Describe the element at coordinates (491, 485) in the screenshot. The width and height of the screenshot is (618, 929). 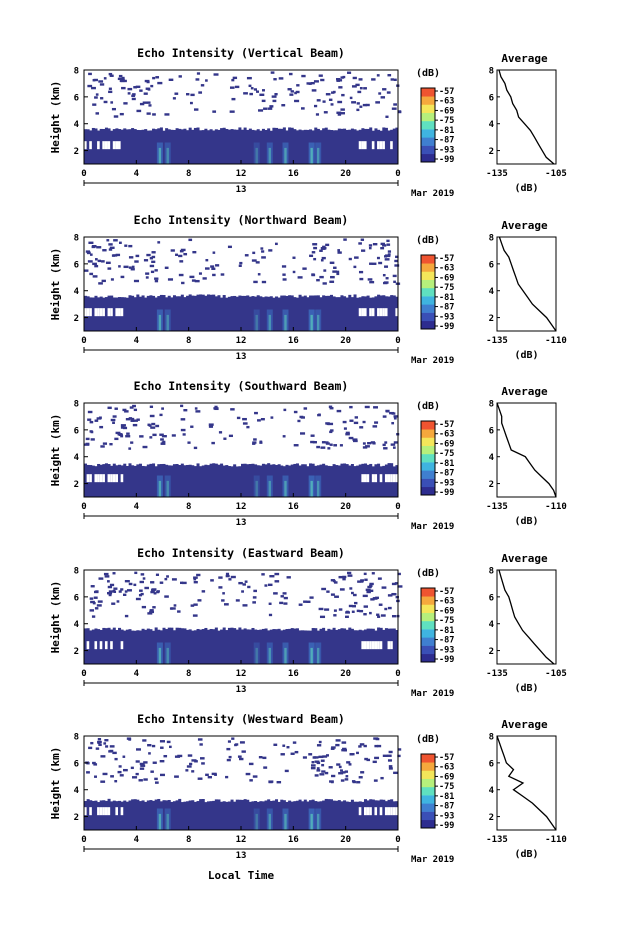
I see `average-y-tick-label: 2` at that location.